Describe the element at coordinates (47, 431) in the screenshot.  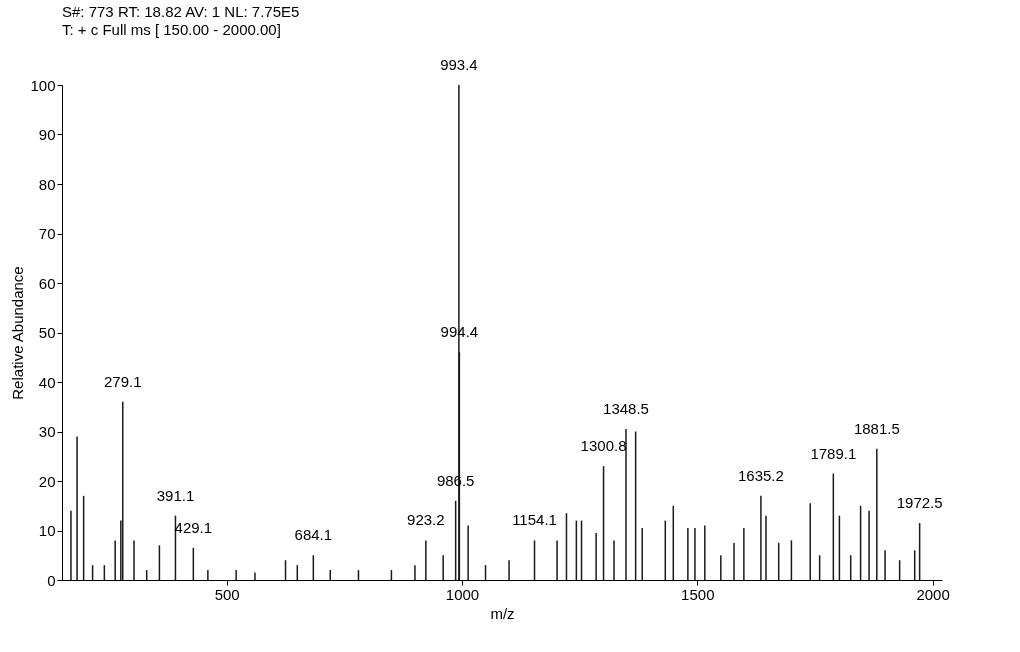
I see `y-tick-label: 30` at that location.